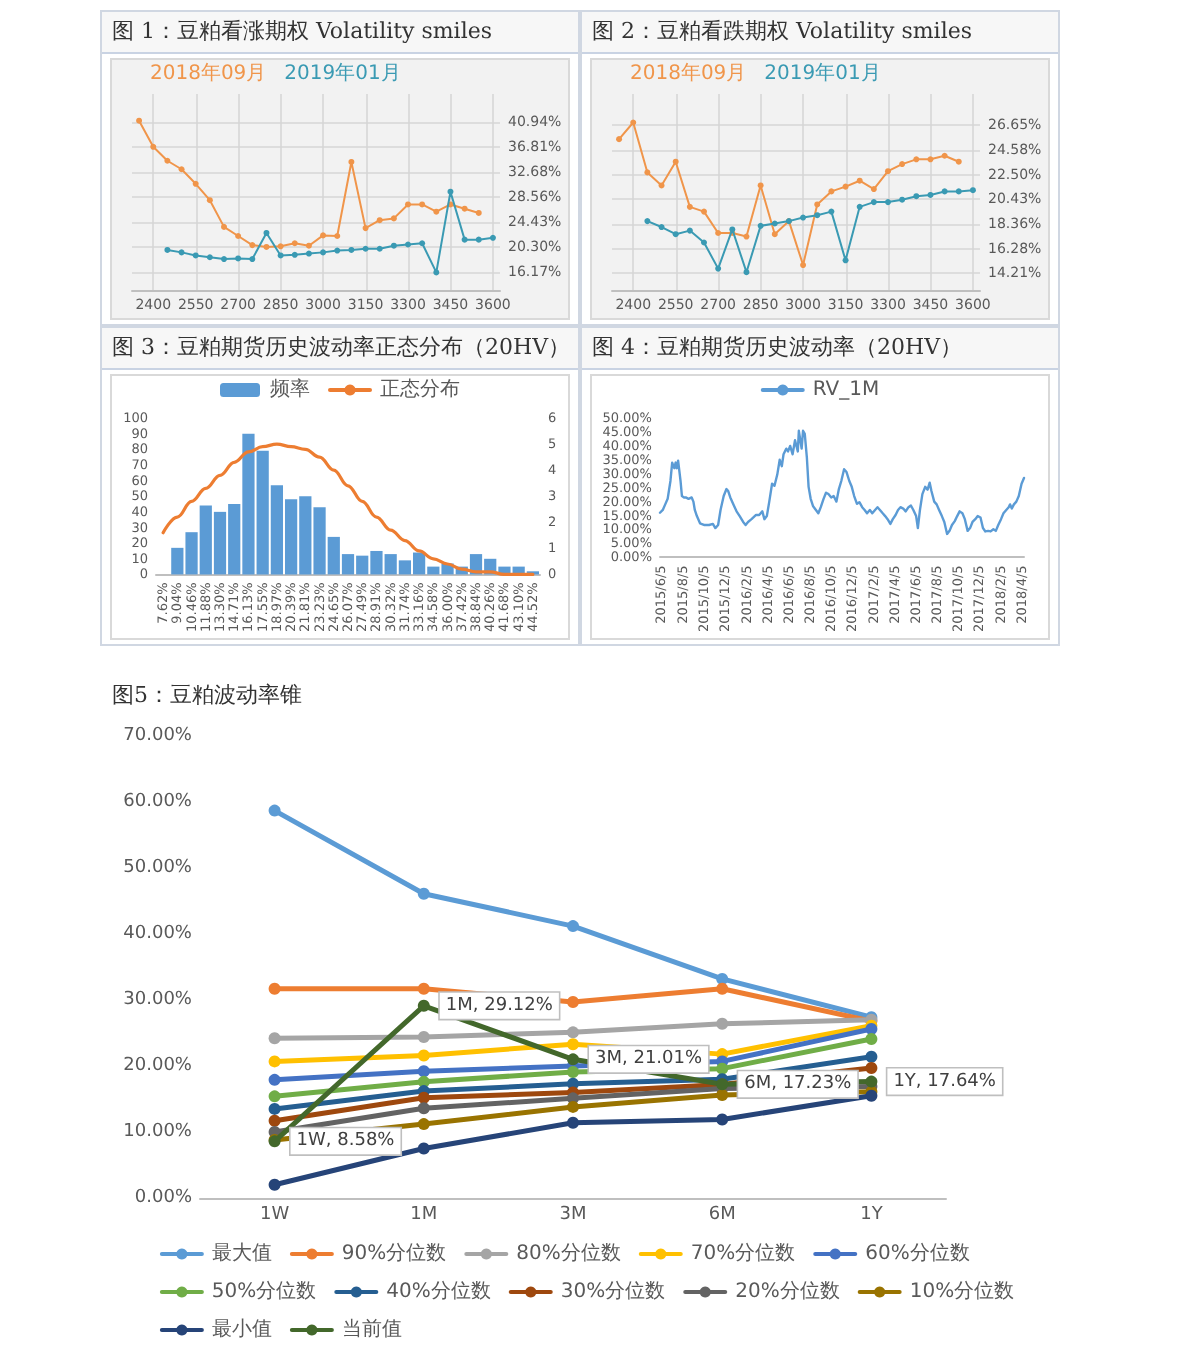  Describe the element at coordinates (722, 1215) in the screenshot. I see `x-tick-label: 6M` at that location.